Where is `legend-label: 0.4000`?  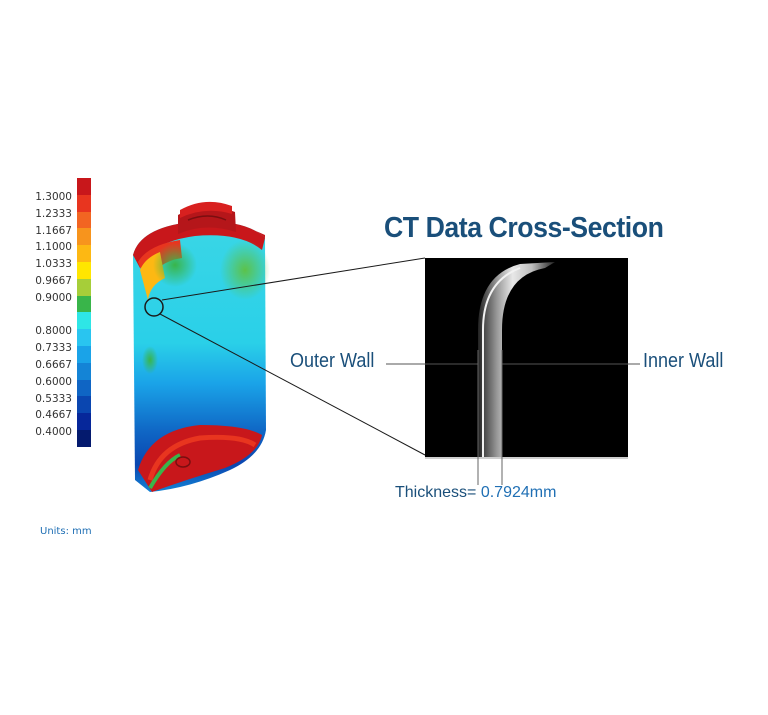 legend-label: 0.4000 is located at coordinates (53, 432).